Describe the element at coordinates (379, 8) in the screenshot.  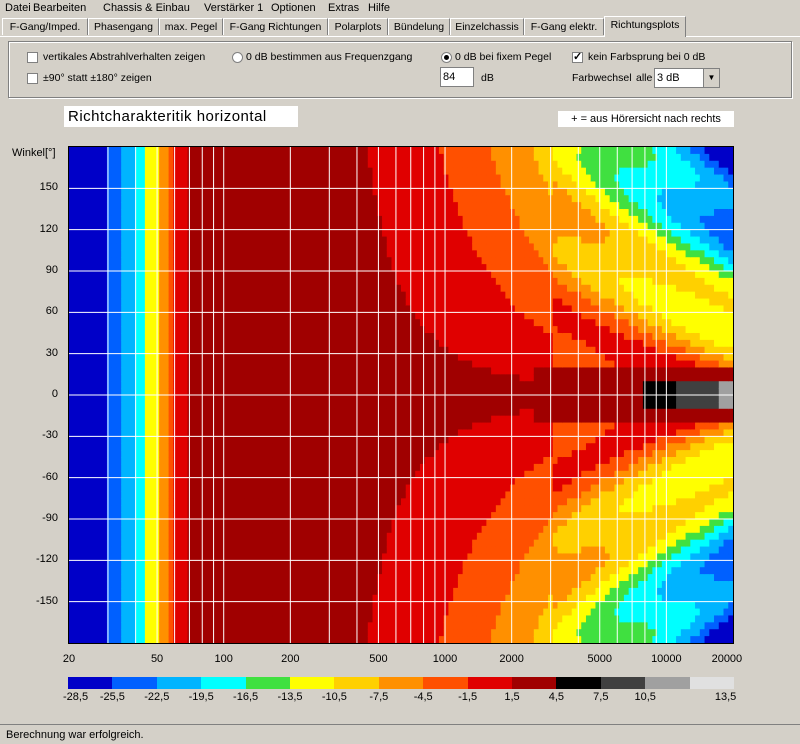
I see `menu-hilfe: Hilfe` at that location.